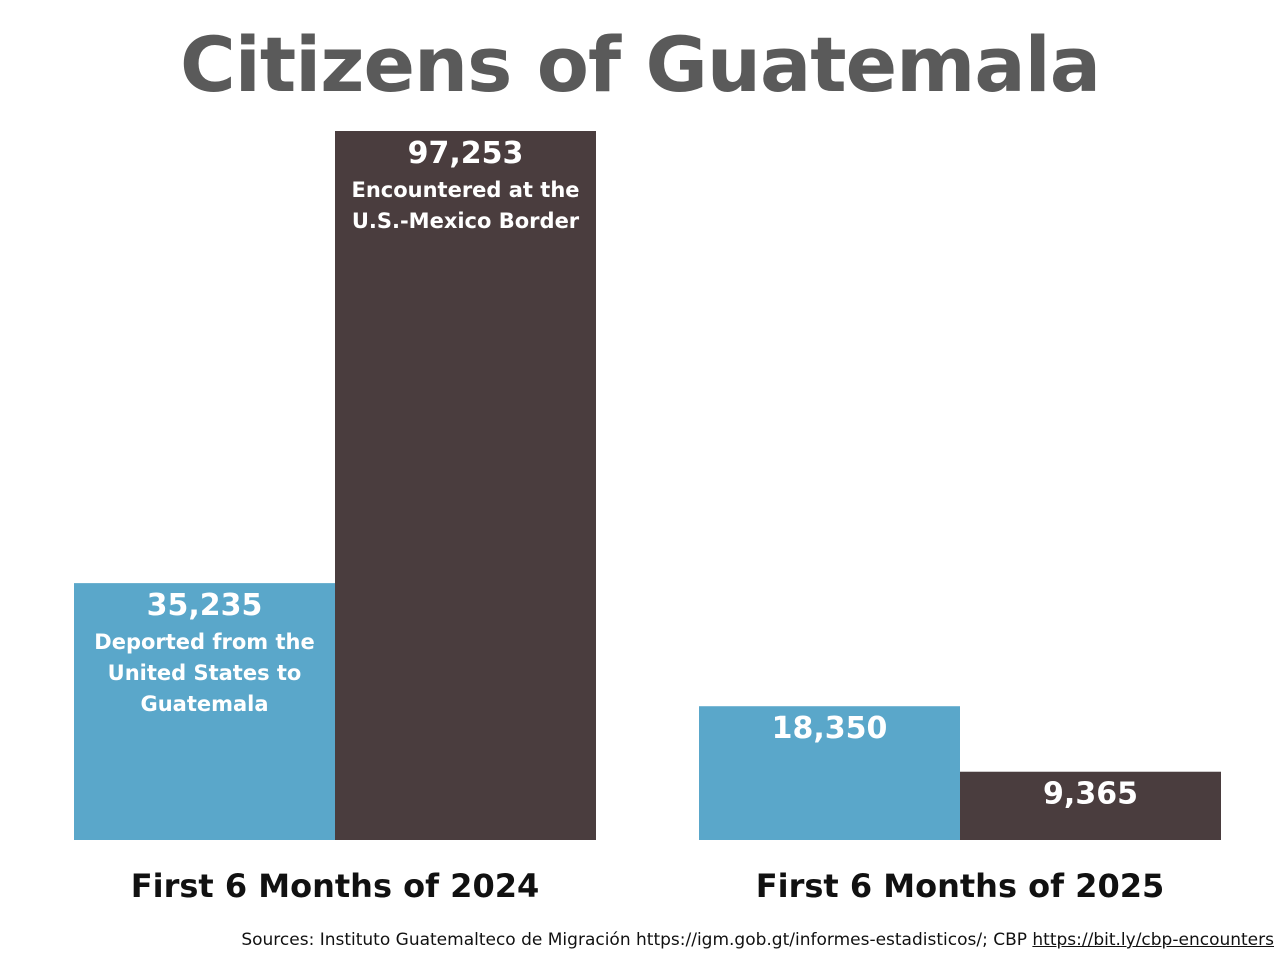  Describe the element at coordinates (466, 221) in the screenshot. I see `series-label: U.S.-Mexico Border` at that location.